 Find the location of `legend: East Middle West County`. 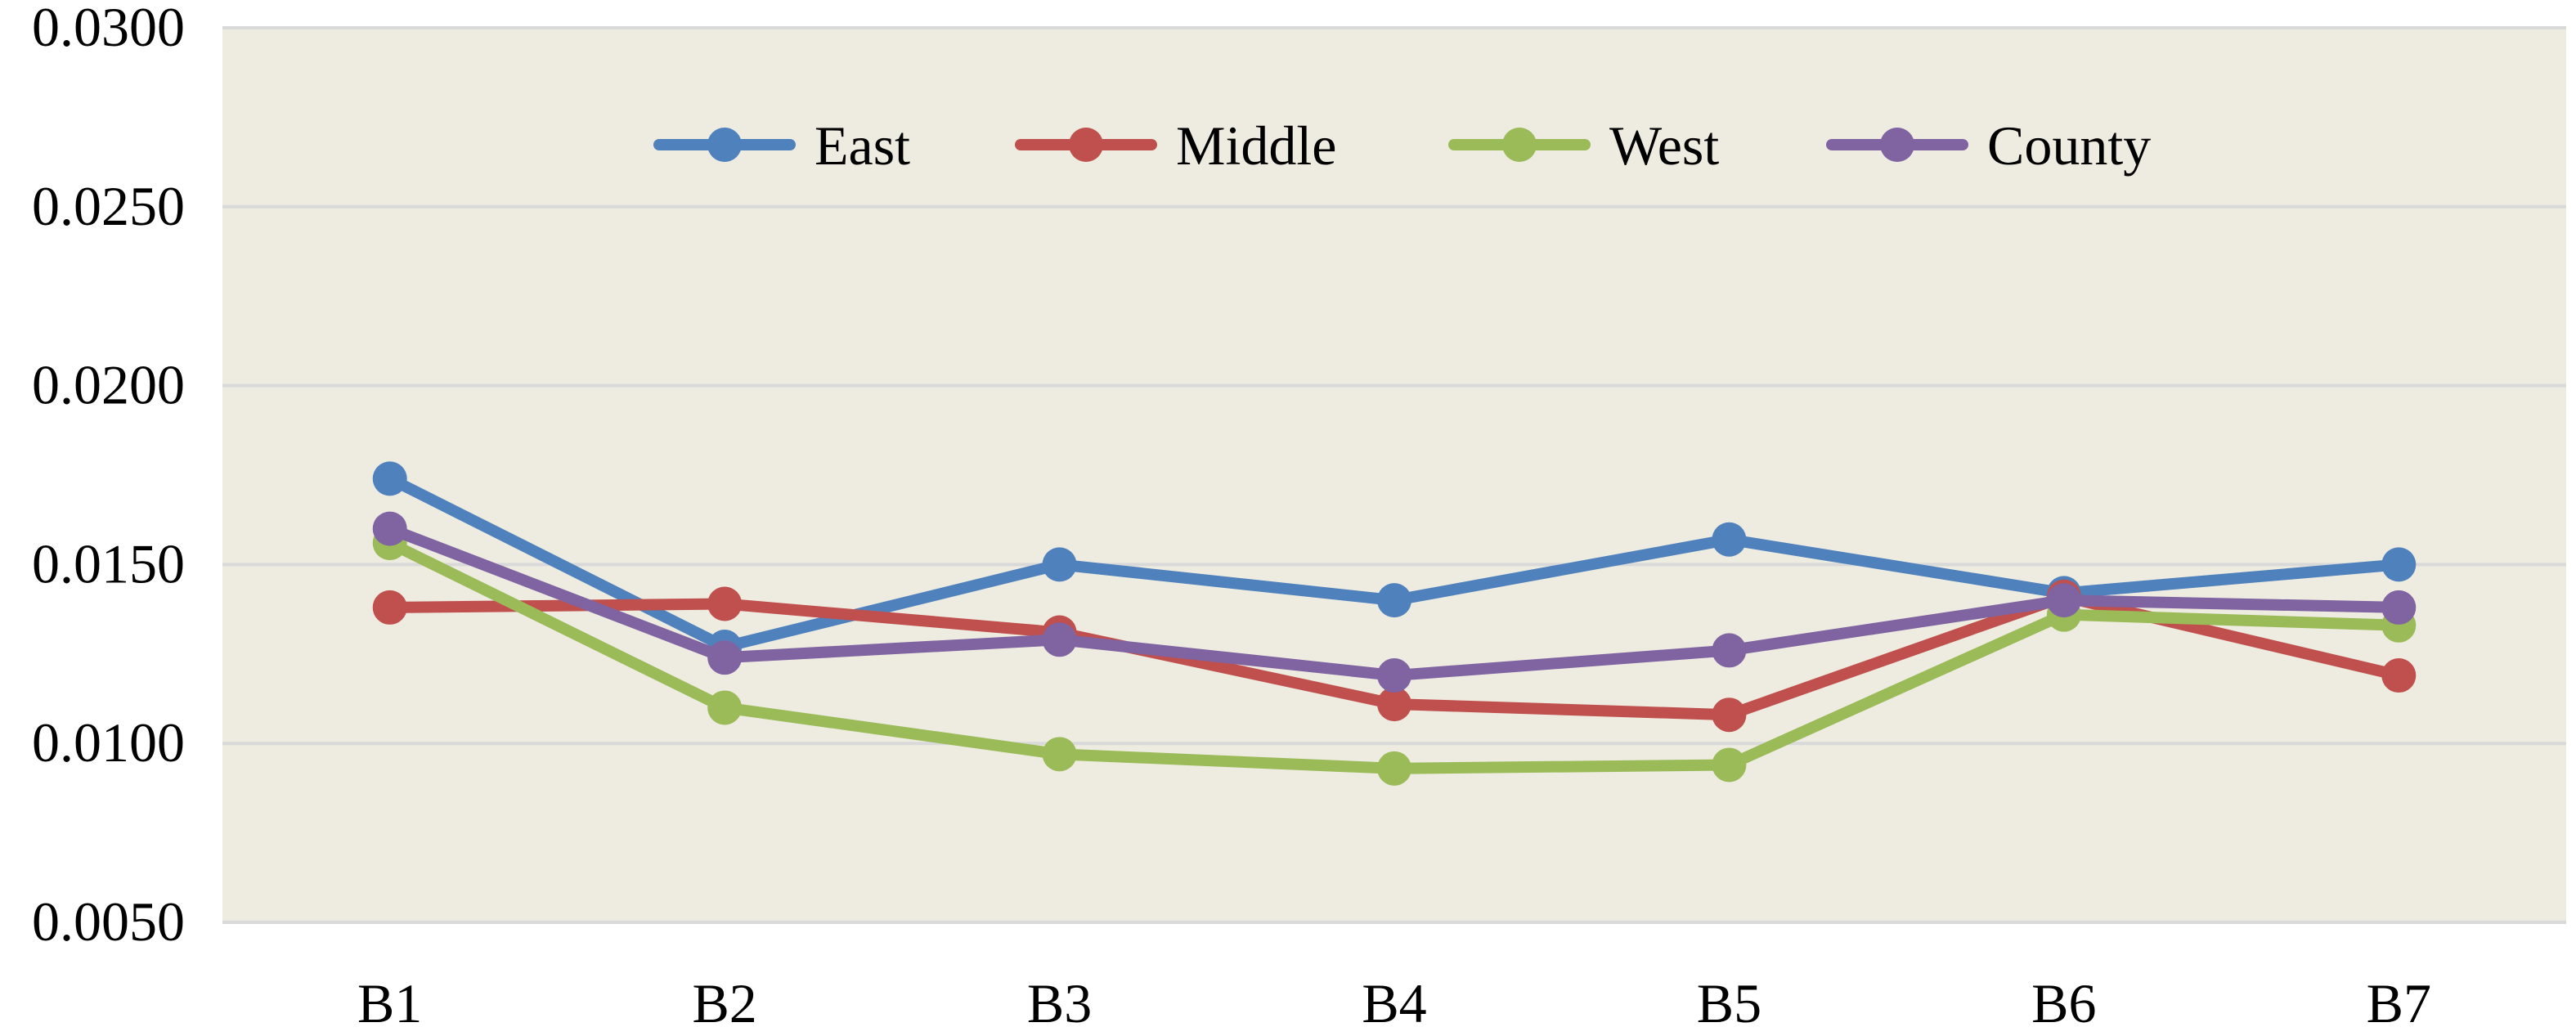

legend: East Middle West County is located at coordinates (1402, 145).